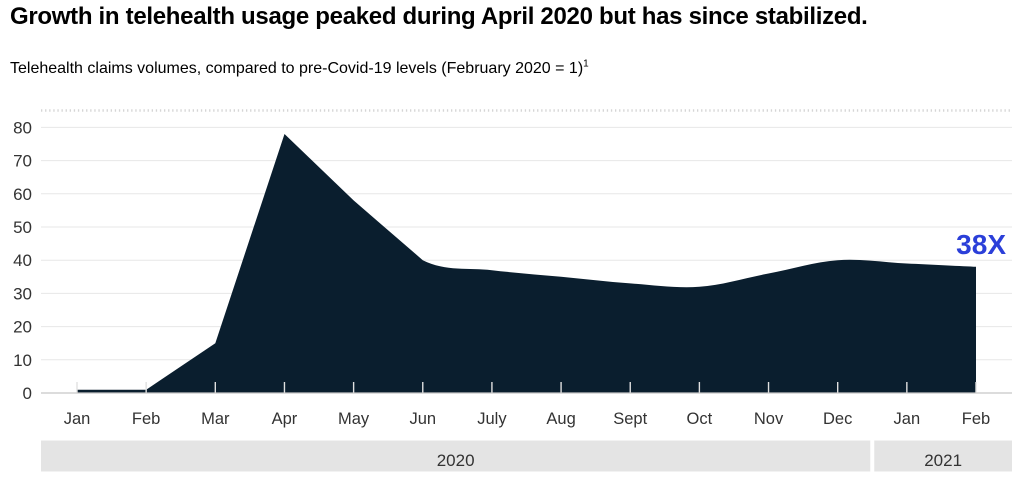 Image resolution: width=1024 pixels, height=483 pixels. Describe the element at coordinates (285, 419) in the screenshot. I see `x-tick-label: Apr` at that location.